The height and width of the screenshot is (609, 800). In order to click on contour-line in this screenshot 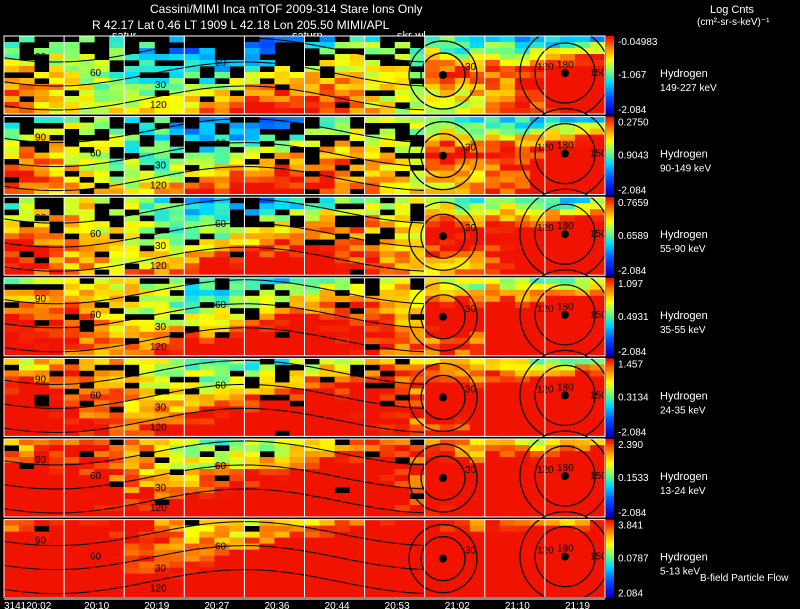, I will do `click(214, 292)`.